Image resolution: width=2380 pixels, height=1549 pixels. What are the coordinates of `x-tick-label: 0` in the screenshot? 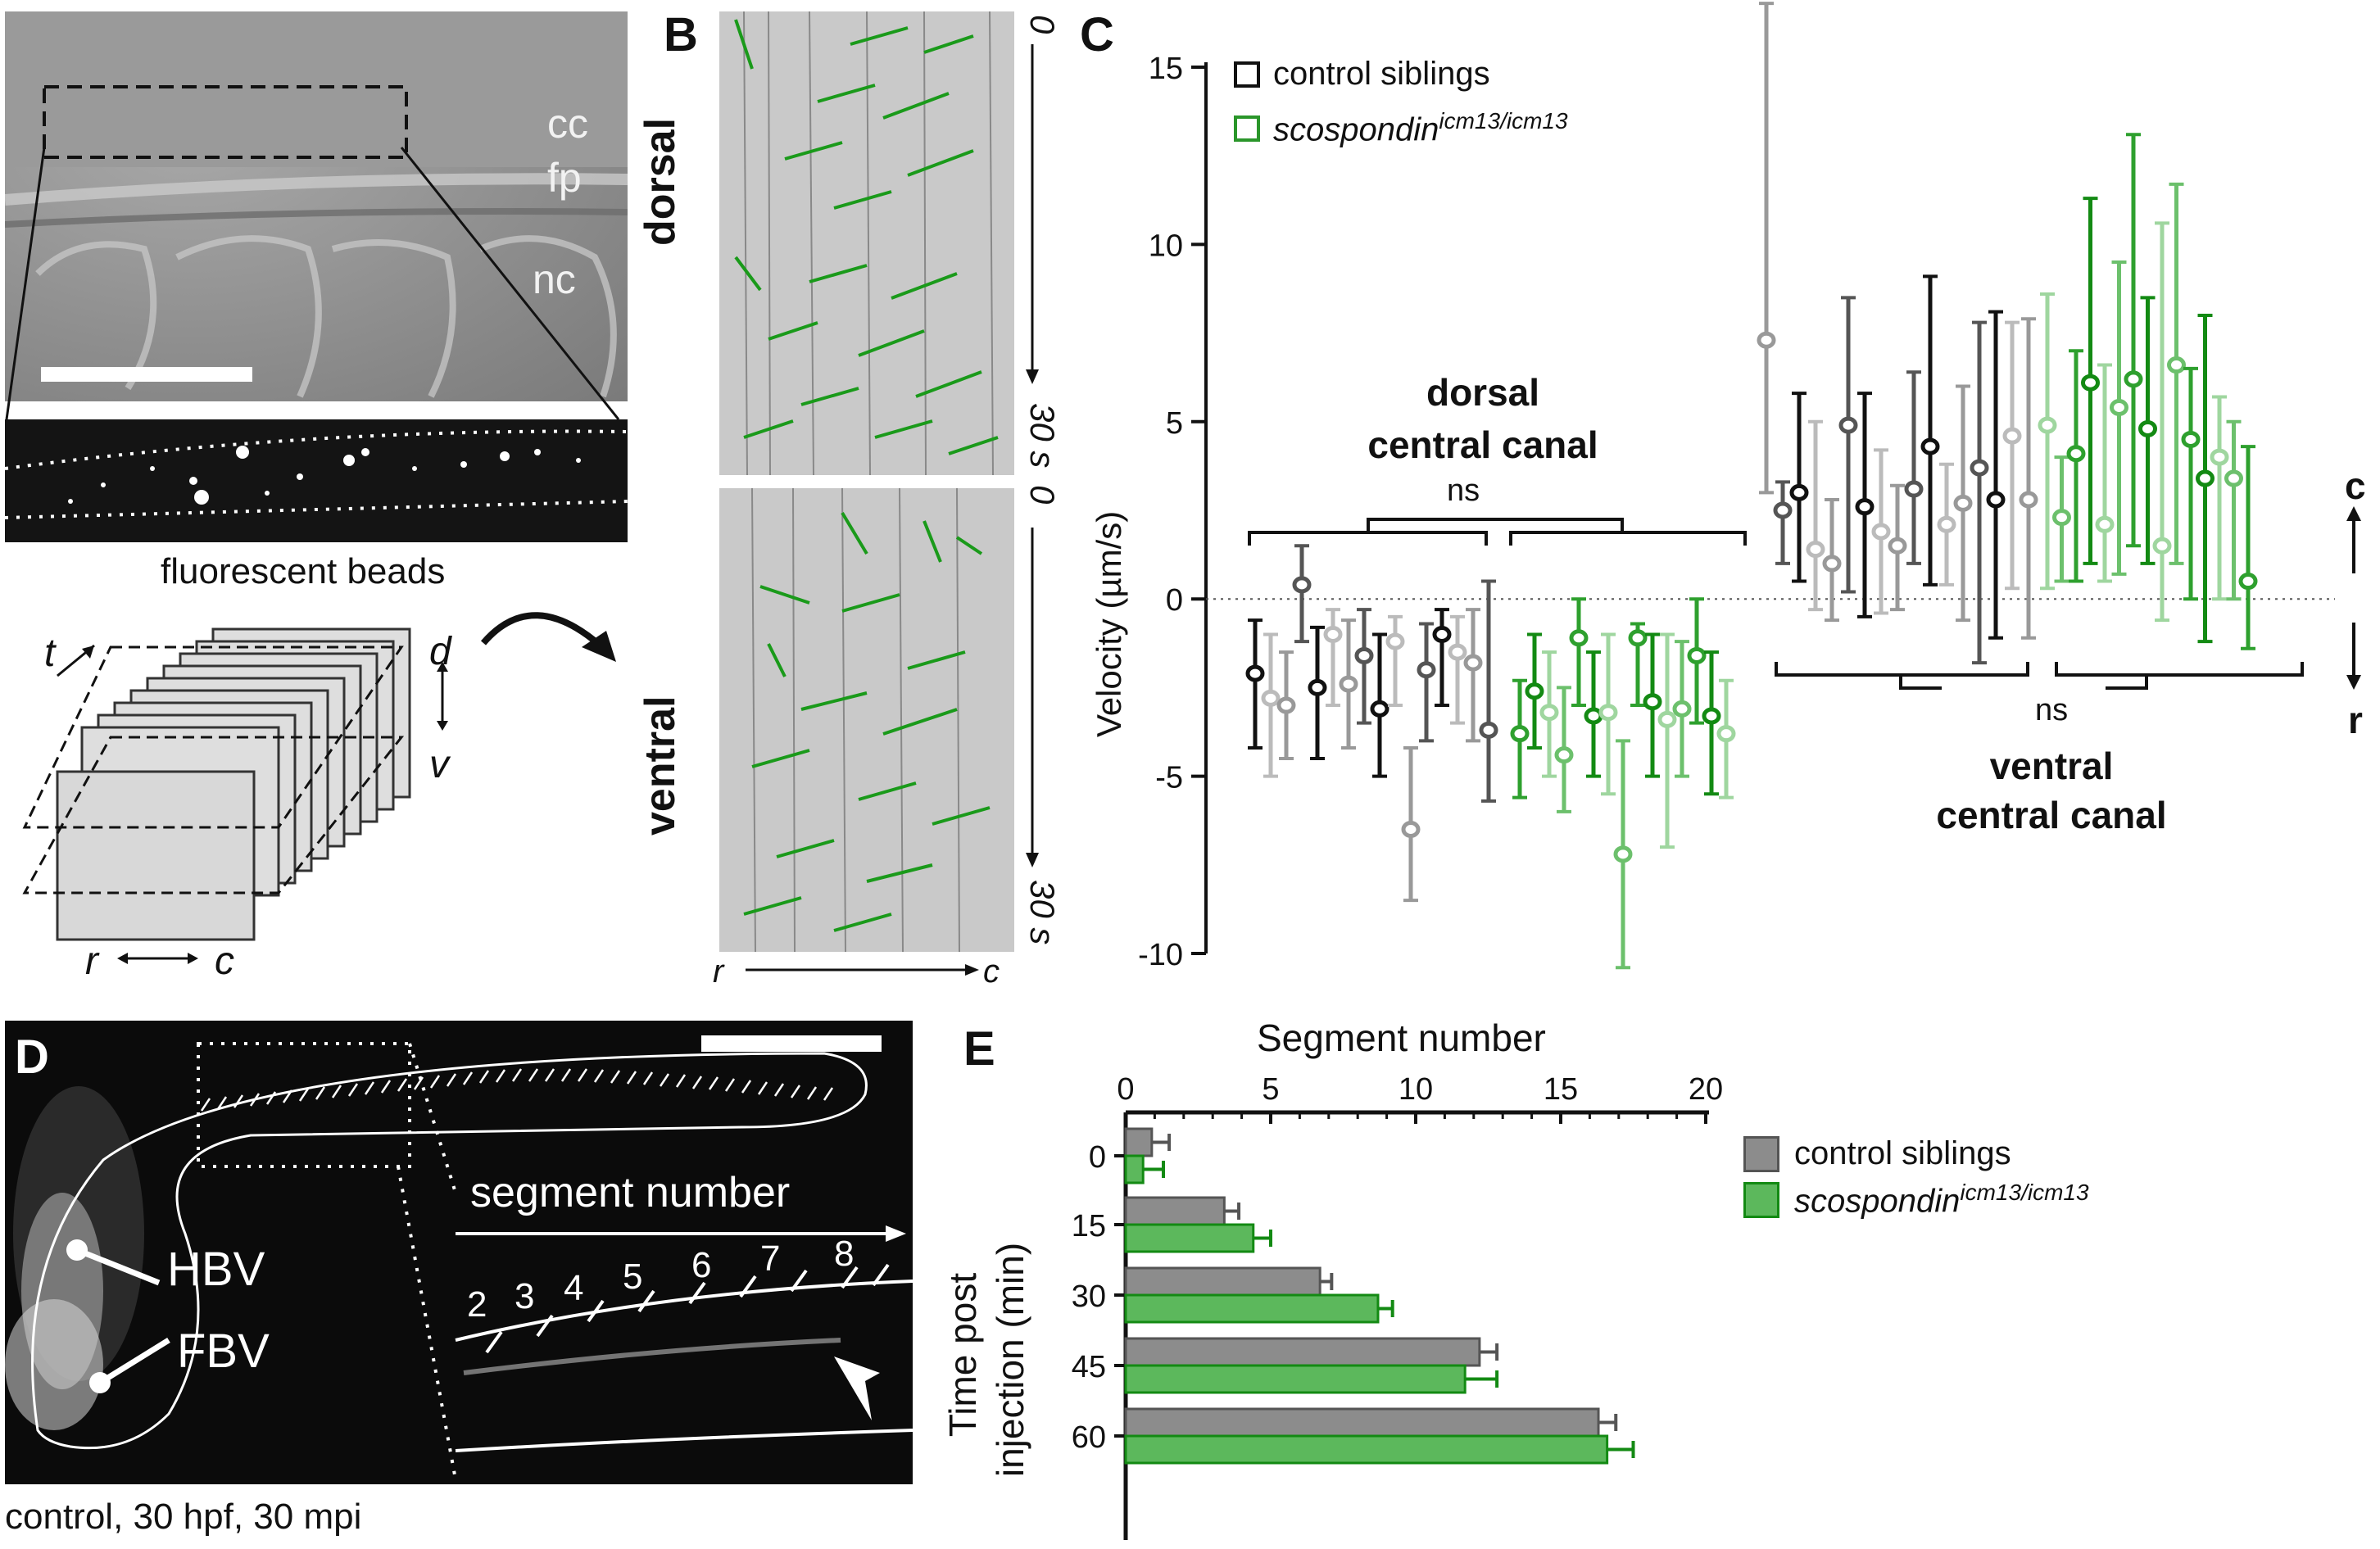 It's located at (1125, 1089).